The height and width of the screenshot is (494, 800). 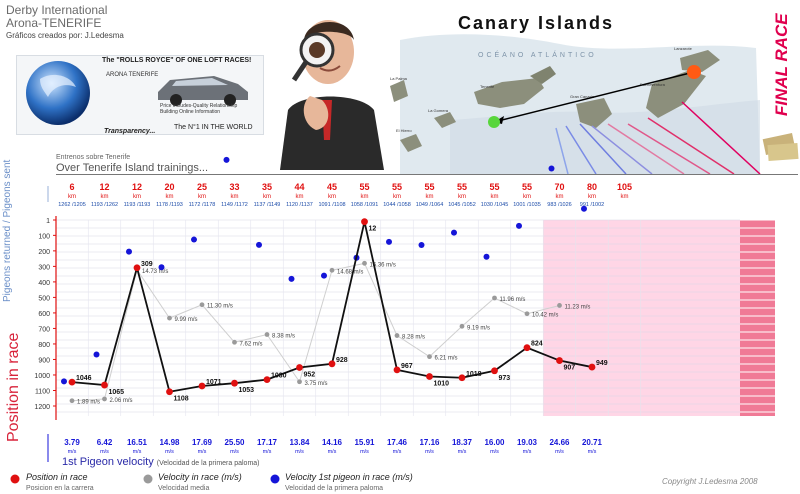 I want to click on pigeons-label: 1178 /1193, so click(x=169, y=205).